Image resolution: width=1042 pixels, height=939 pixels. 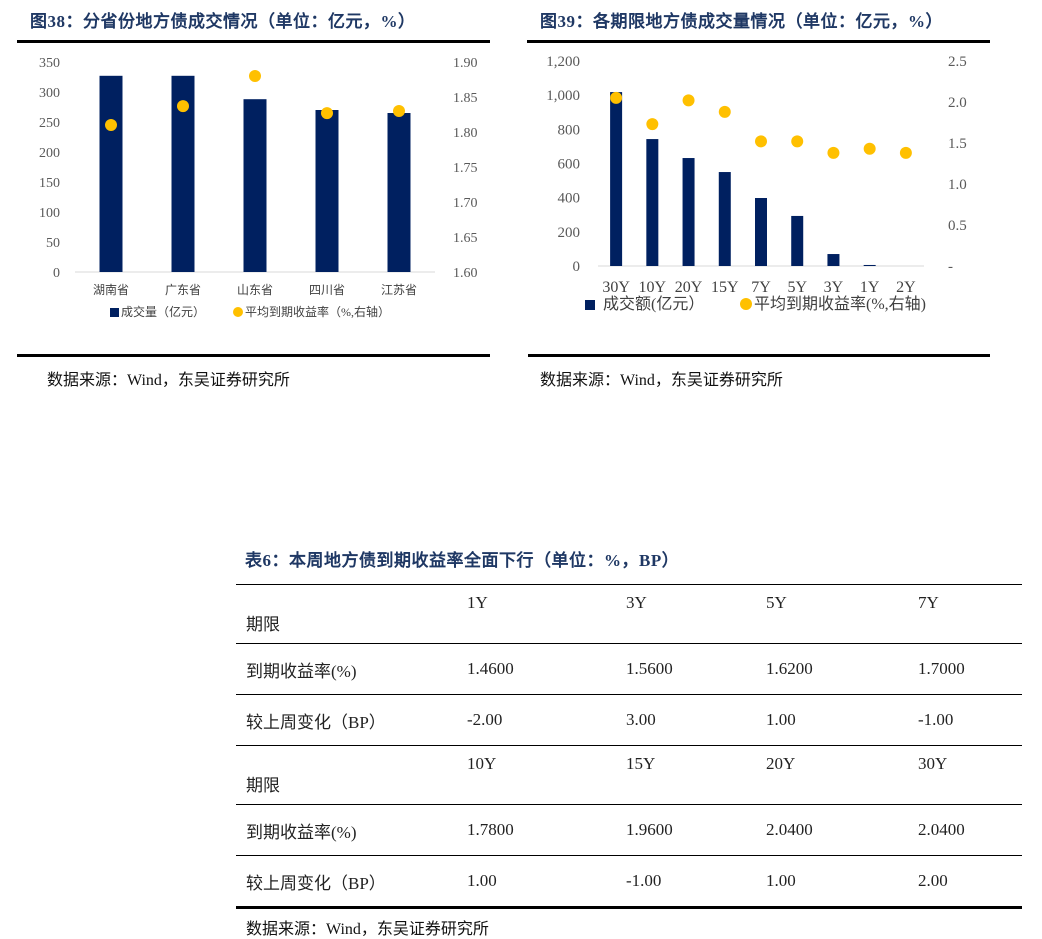 I want to click on y-right-tick: 1.60, so click(x=465, y=273).